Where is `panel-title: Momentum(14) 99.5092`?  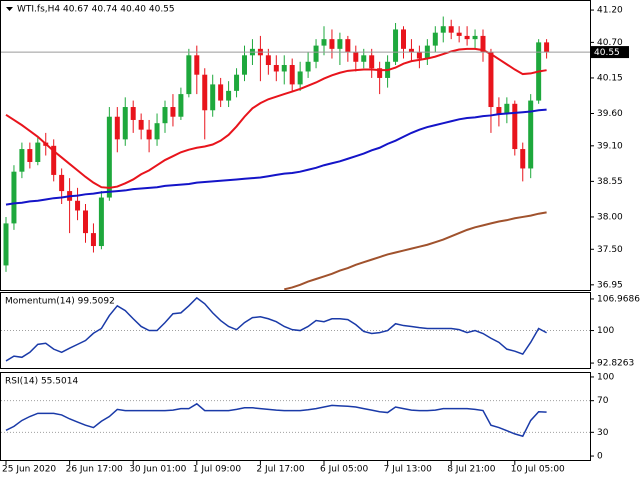 panel-title: Momentum(14) 99.5092 is located at coordinates (60, 302).